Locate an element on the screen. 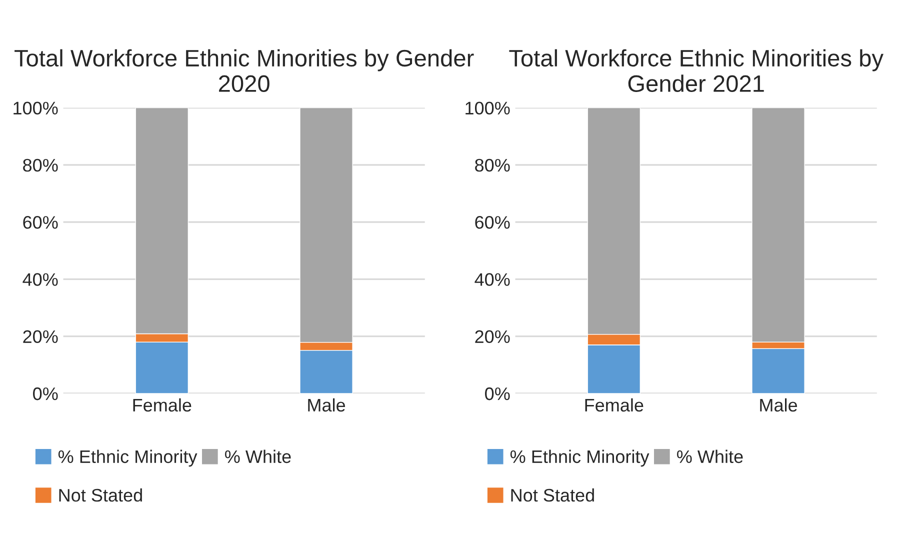 The height and width of the screenshot is (539, 904). chart-title: Total Workforce Ethnic Minorities by Gender 2020 is located at coordinates (244, 70).